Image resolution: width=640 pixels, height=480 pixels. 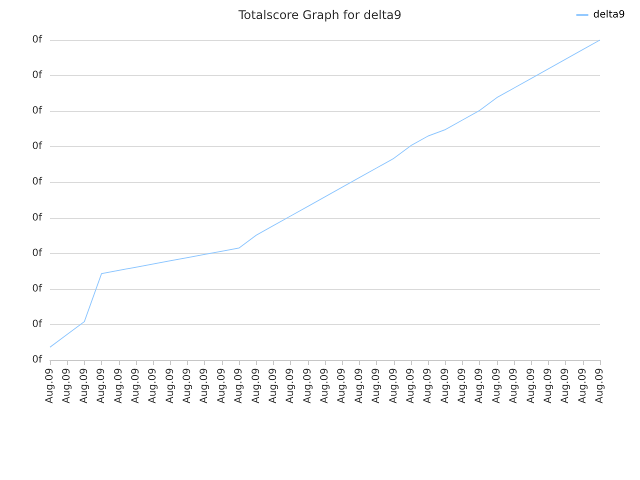 What do you see at coordinates (319, 15) in the screenshot?
I see `chart-title: Totalscore Graph for delta9` at bounding box center [319, 15].